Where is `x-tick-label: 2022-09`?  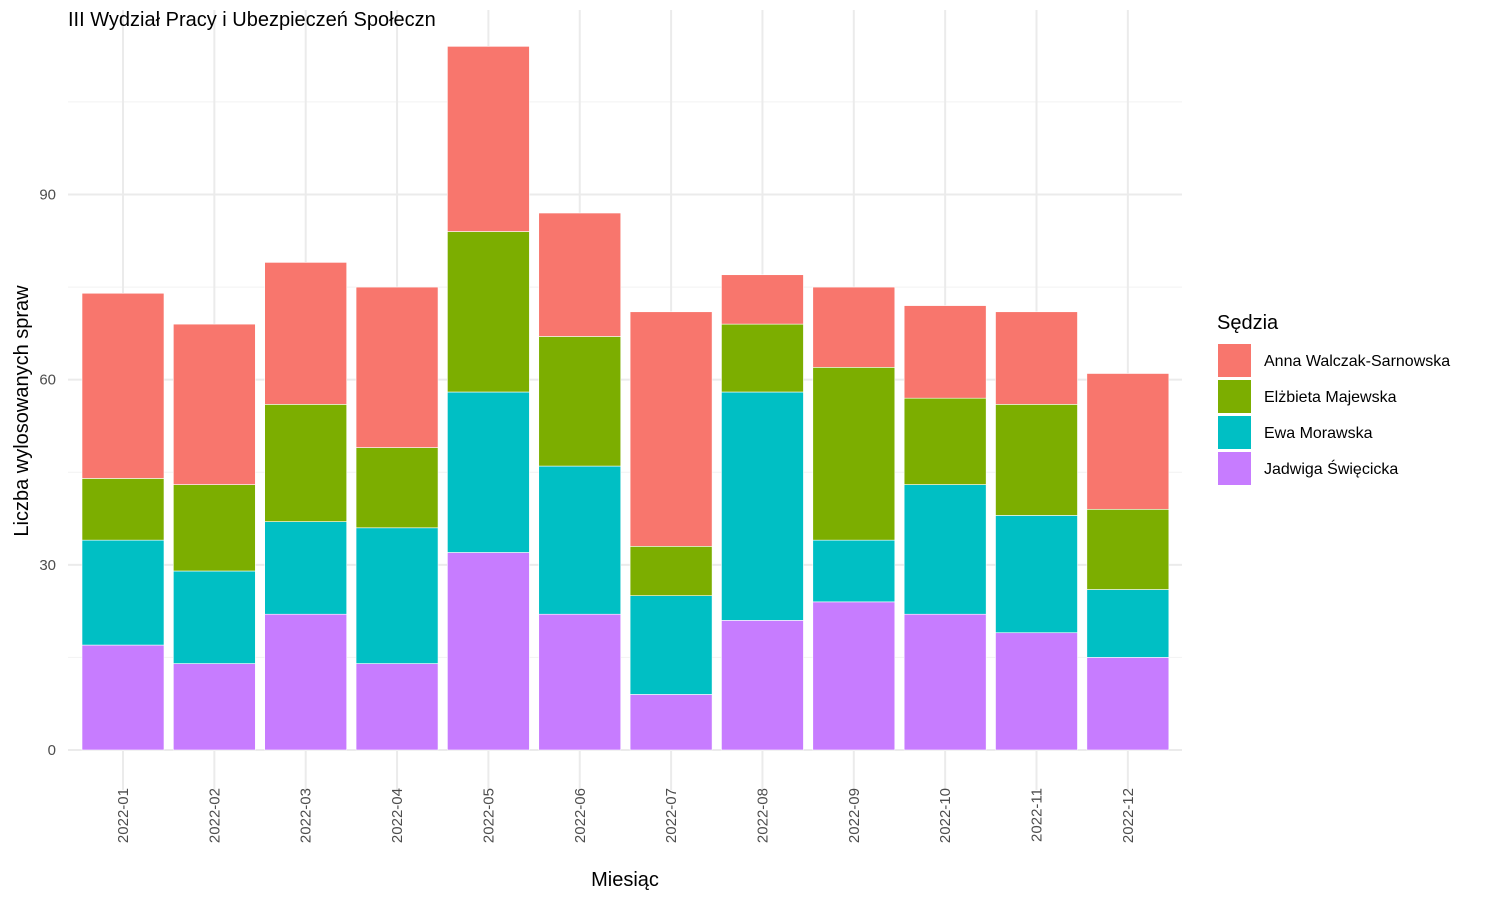 x-tick-label: 2022-09 is located at coordinates (854, 815).